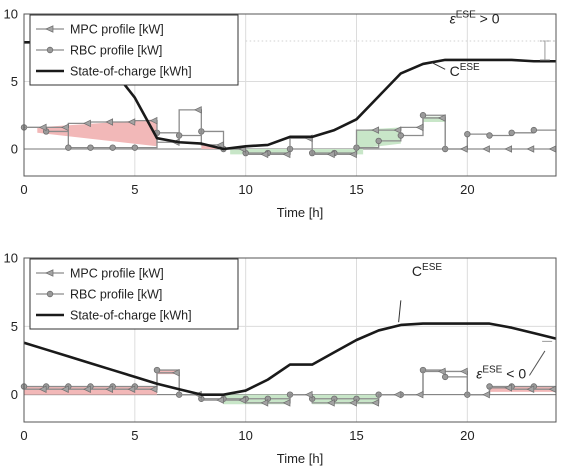 This screenshot has height=475, width=561. I want to click on charge-area, so click(97, 133).